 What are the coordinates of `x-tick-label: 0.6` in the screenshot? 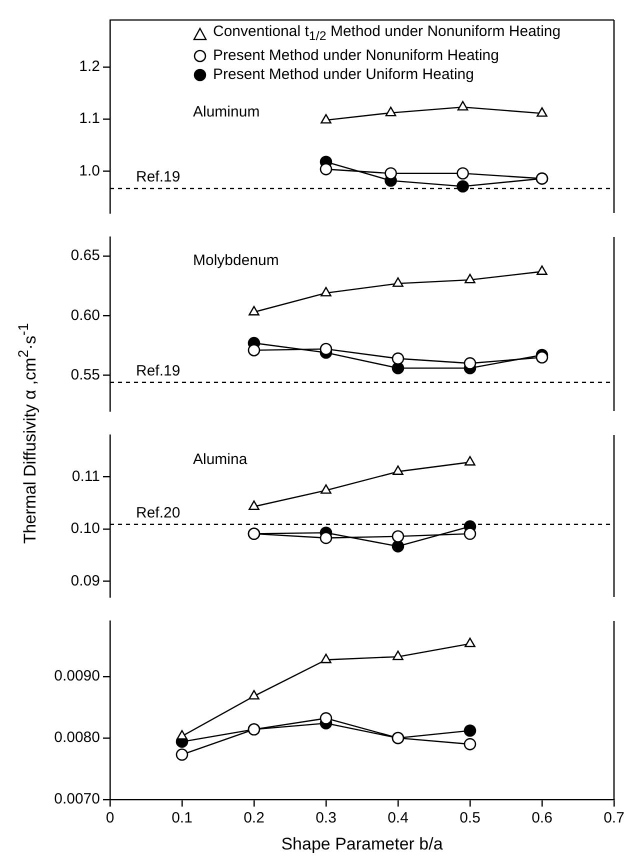 It's located at (542, 818).